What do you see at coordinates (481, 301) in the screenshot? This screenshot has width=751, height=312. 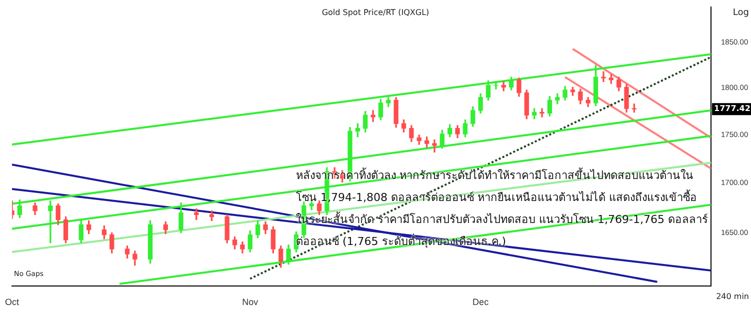 I see `x-tick-label: Dec` at bounding box center [481, 301].